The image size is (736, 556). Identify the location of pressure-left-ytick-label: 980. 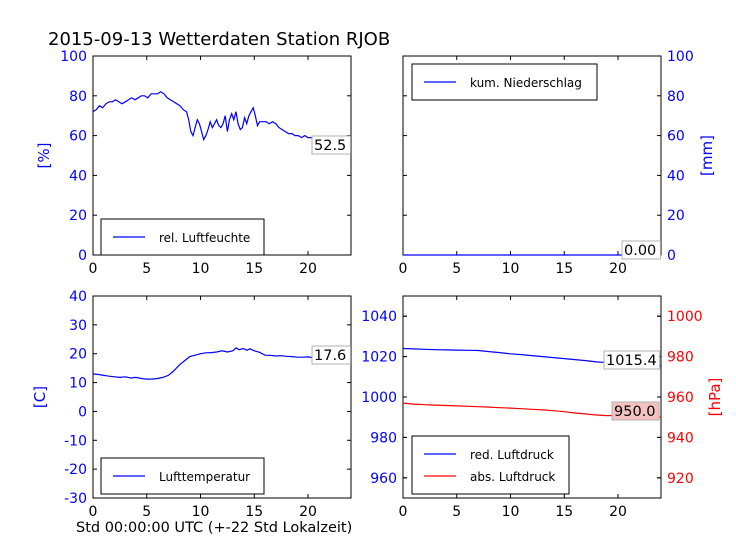
(383, 438).